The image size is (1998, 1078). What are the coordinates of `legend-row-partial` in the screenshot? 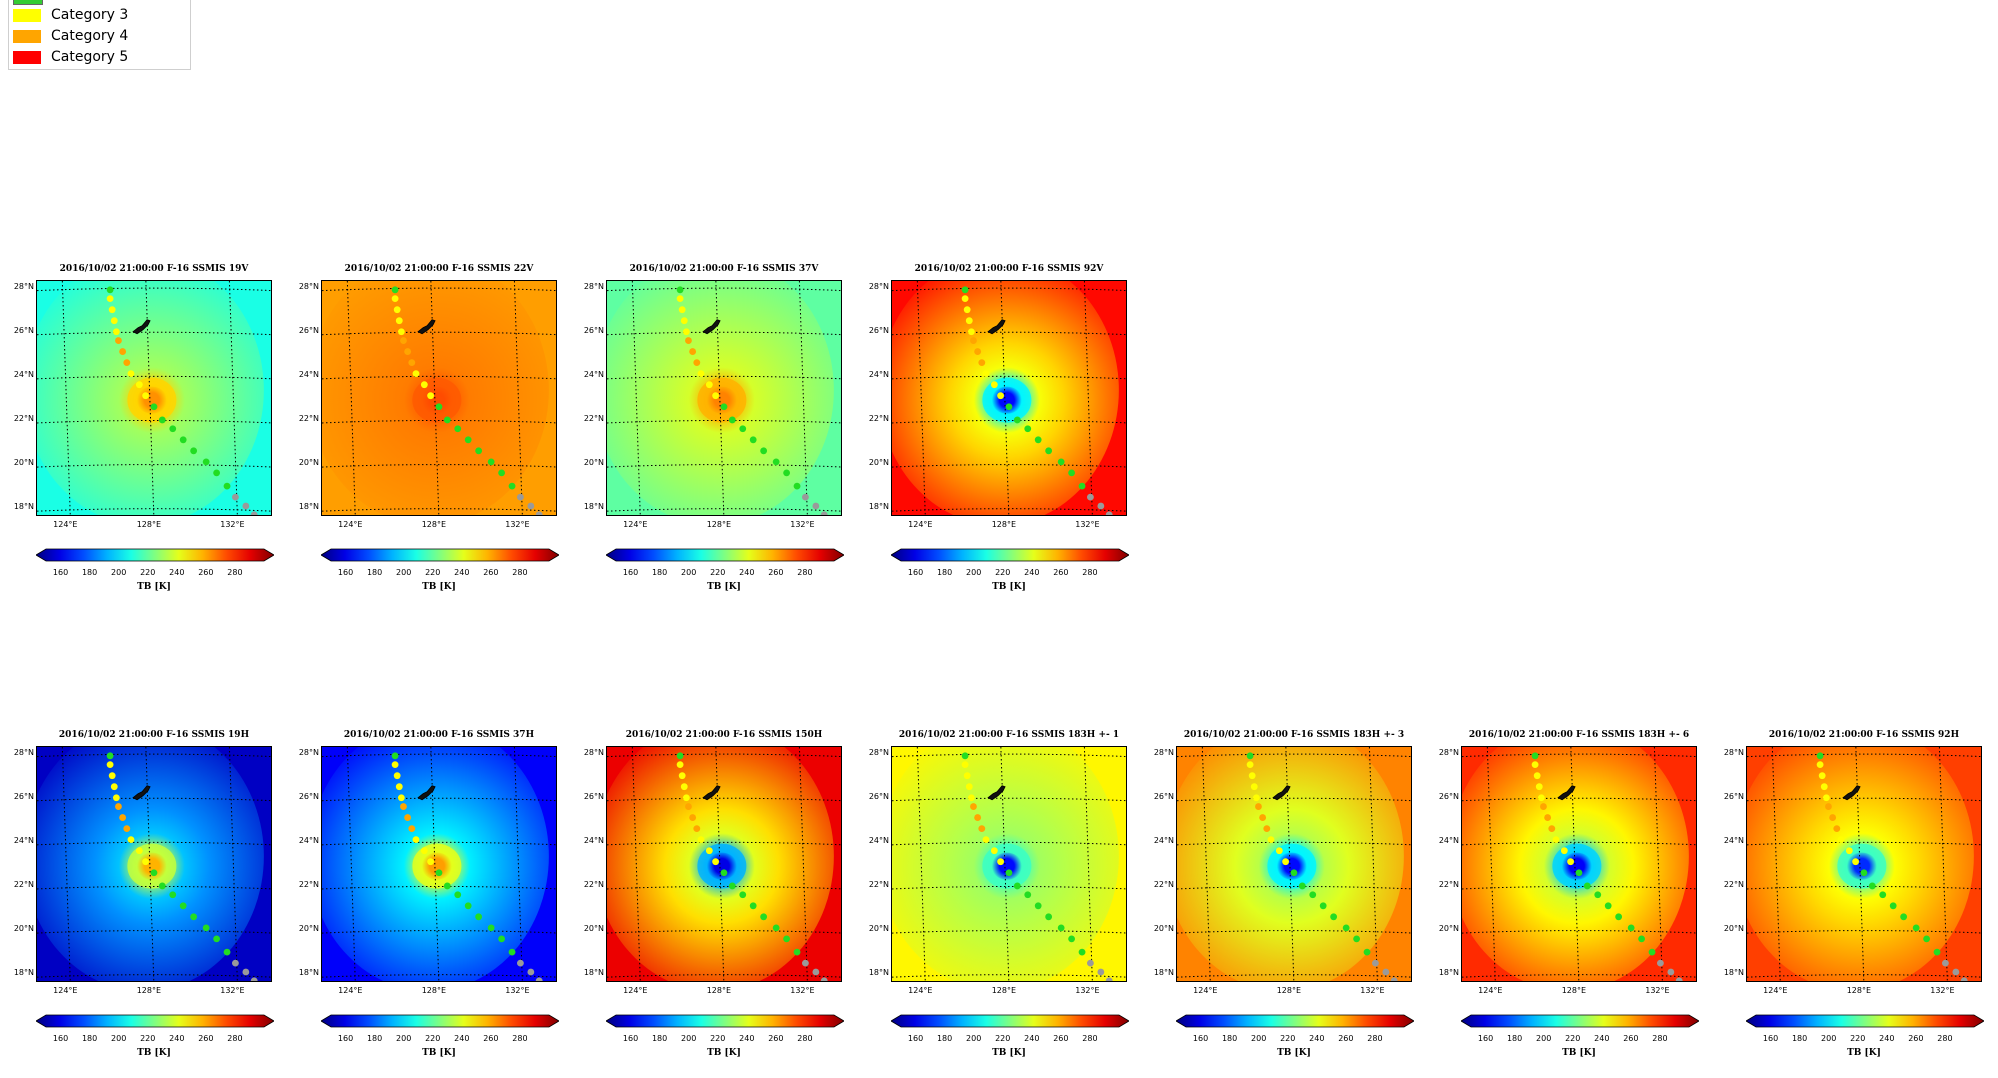 It's located at (33, 3).